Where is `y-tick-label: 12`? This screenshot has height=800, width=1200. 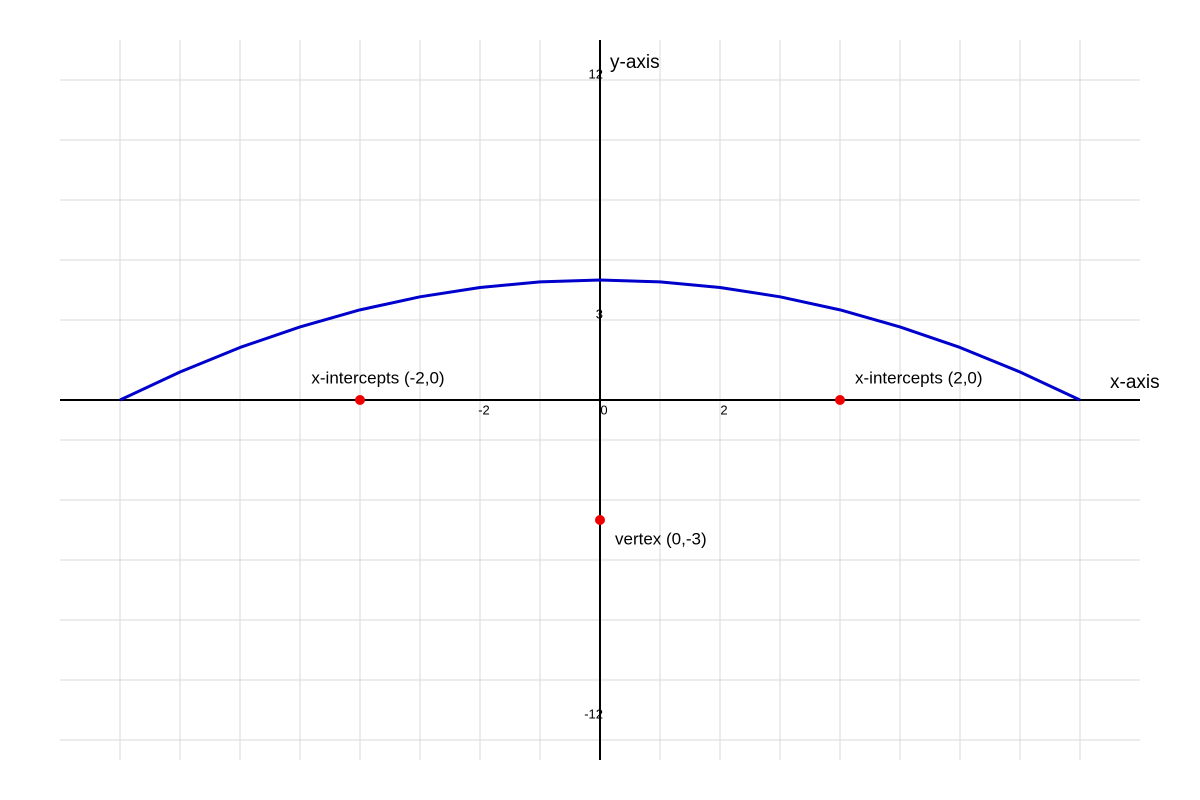 y-tick-label: 12 is located at coordinates (596, 73).